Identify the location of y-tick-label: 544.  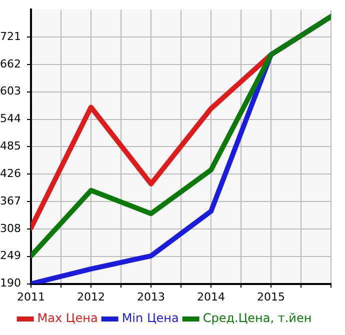
(10, 119).